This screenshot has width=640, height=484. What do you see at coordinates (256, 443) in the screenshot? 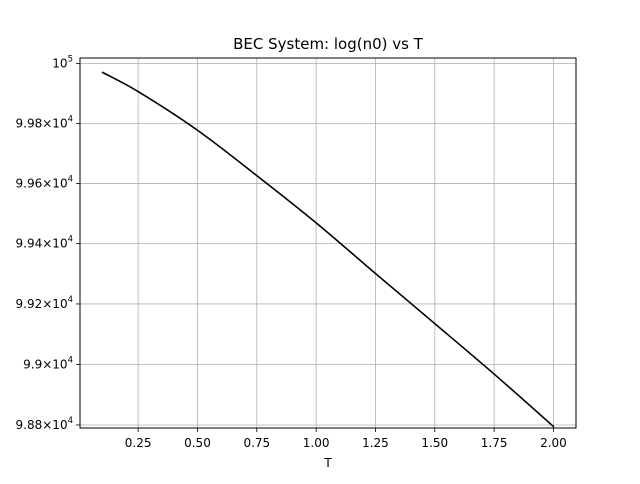
I see `x-tick-label: 0.75` at bounding box center [256, 443].